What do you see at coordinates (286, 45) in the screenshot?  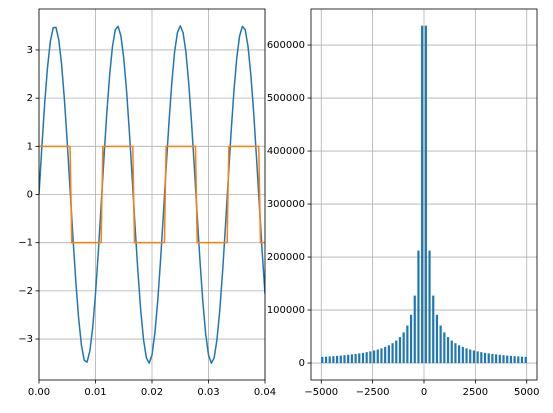 I see `y-tick-label: 600000` at bounding box center [286, 45].